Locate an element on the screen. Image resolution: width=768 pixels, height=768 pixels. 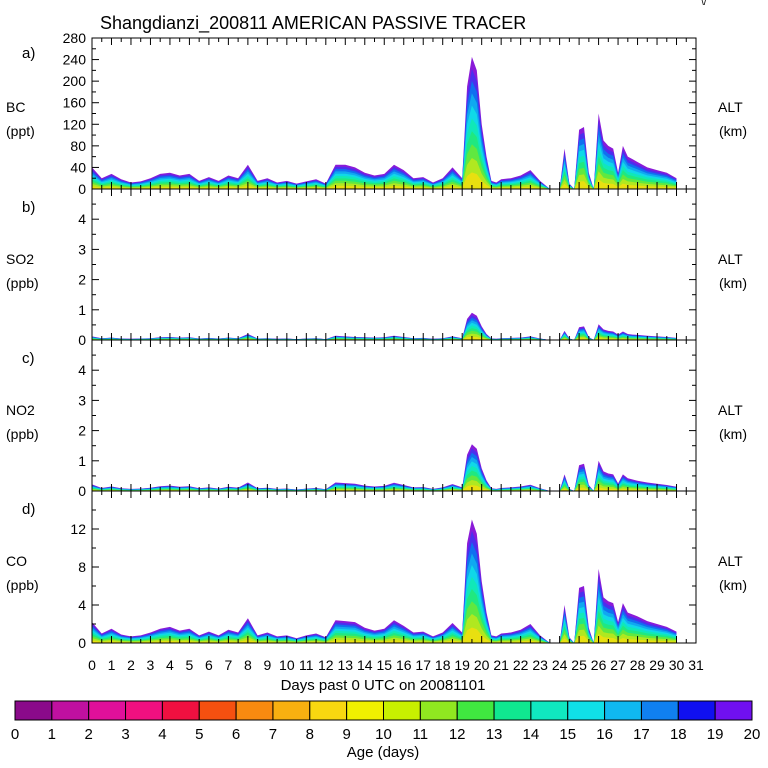
y-tick-label-so2: 4 is located at coordinates (82, 219).